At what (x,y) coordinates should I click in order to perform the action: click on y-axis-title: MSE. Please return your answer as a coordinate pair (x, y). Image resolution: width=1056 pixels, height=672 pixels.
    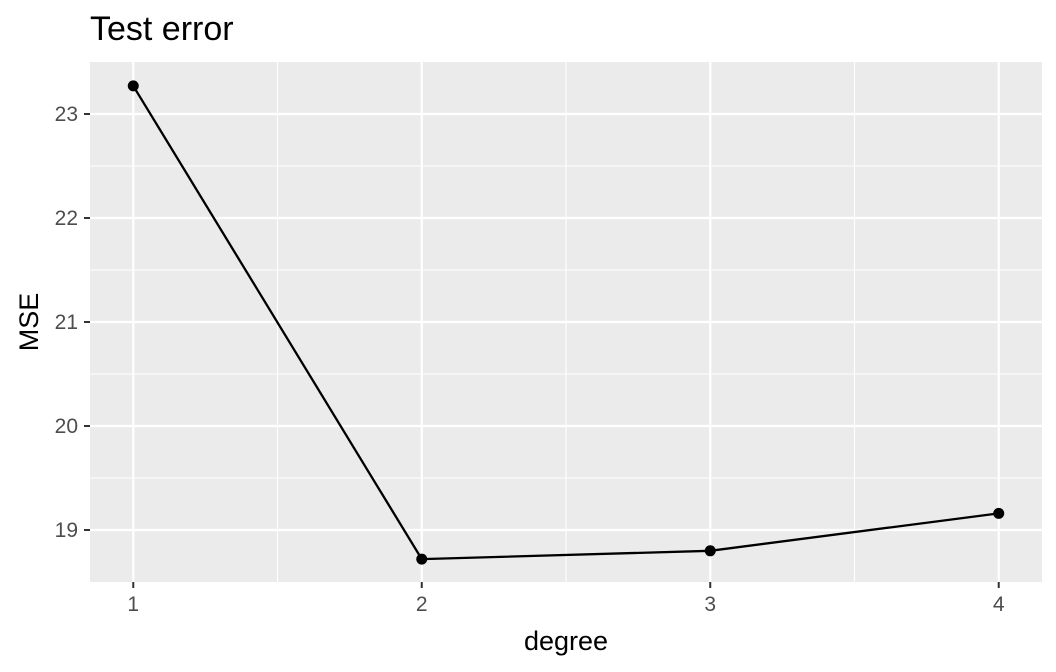
    Looking at the image, I should click on (29, 322).